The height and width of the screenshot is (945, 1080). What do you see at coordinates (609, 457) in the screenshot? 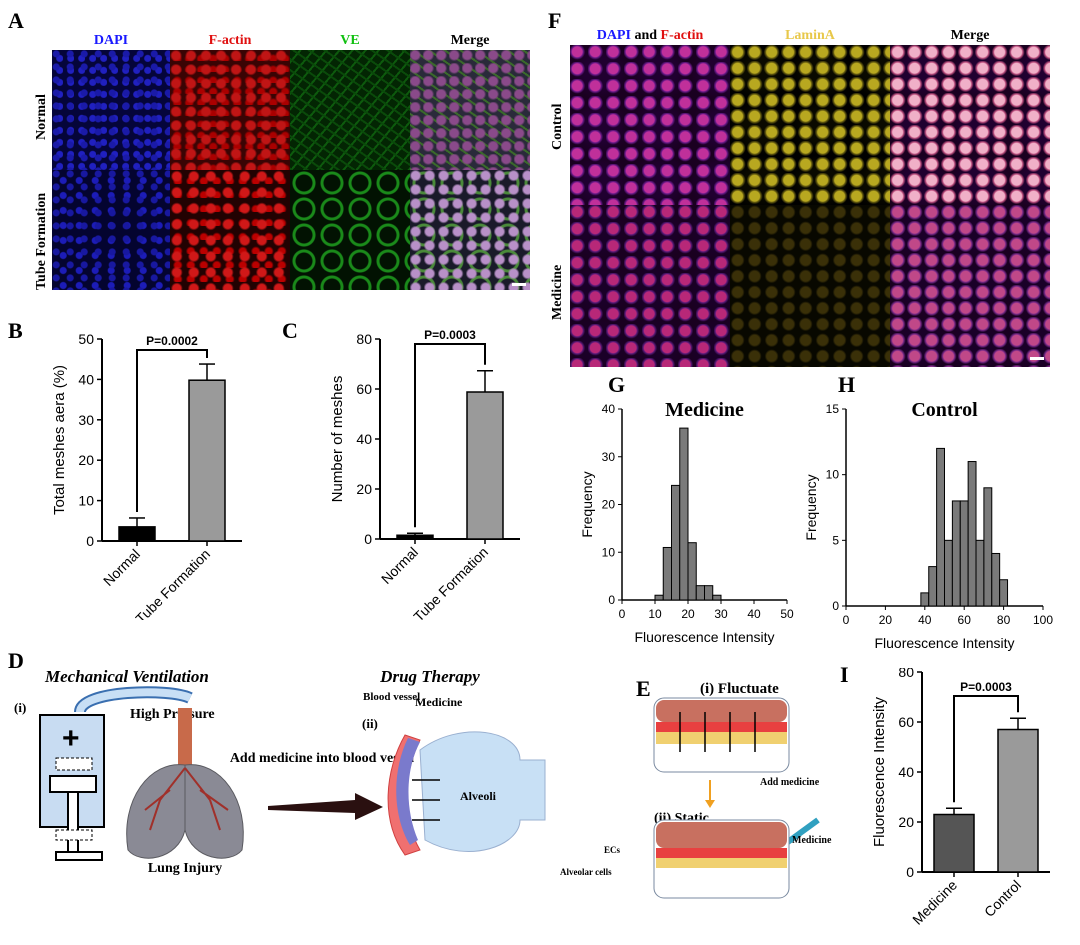
I see `y-tick-label: 30` at bounding box center [609, 457].